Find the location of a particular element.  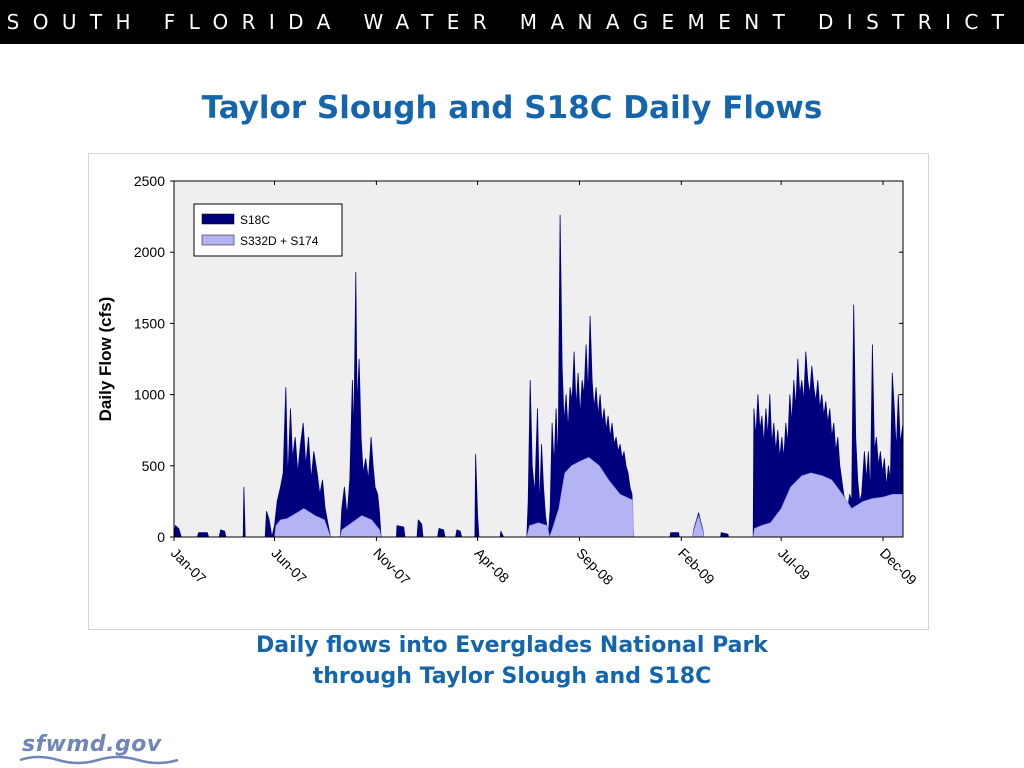

legend-swatch-s18c is located at coordinates (218, 219).